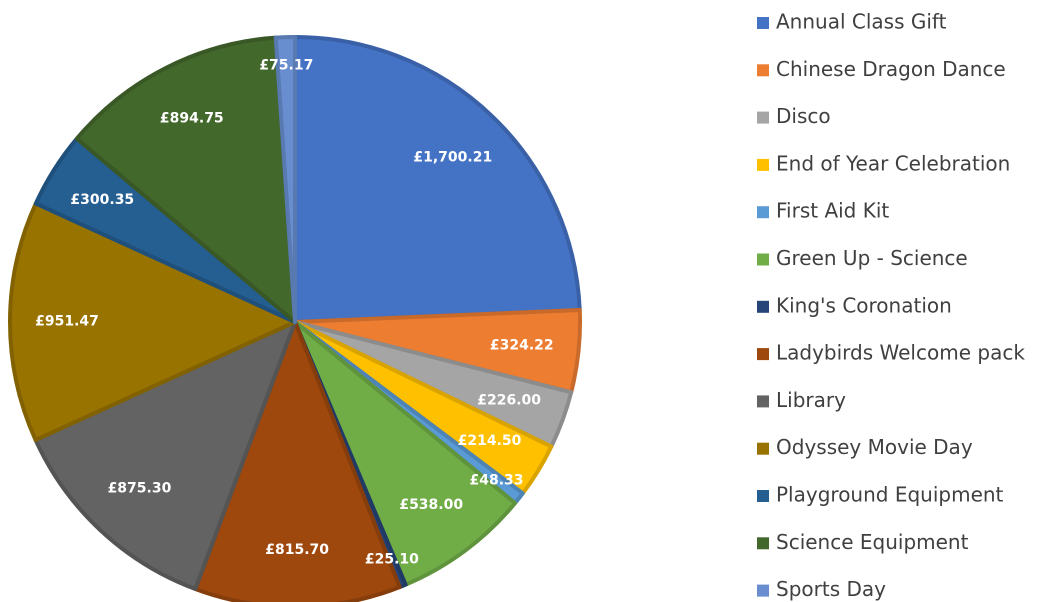 This screenshot has height=602, width=1054. Describe the element at coordinates (893, 163) in the screenshot. I see `legend-label: End of Year Celebration` at that location.